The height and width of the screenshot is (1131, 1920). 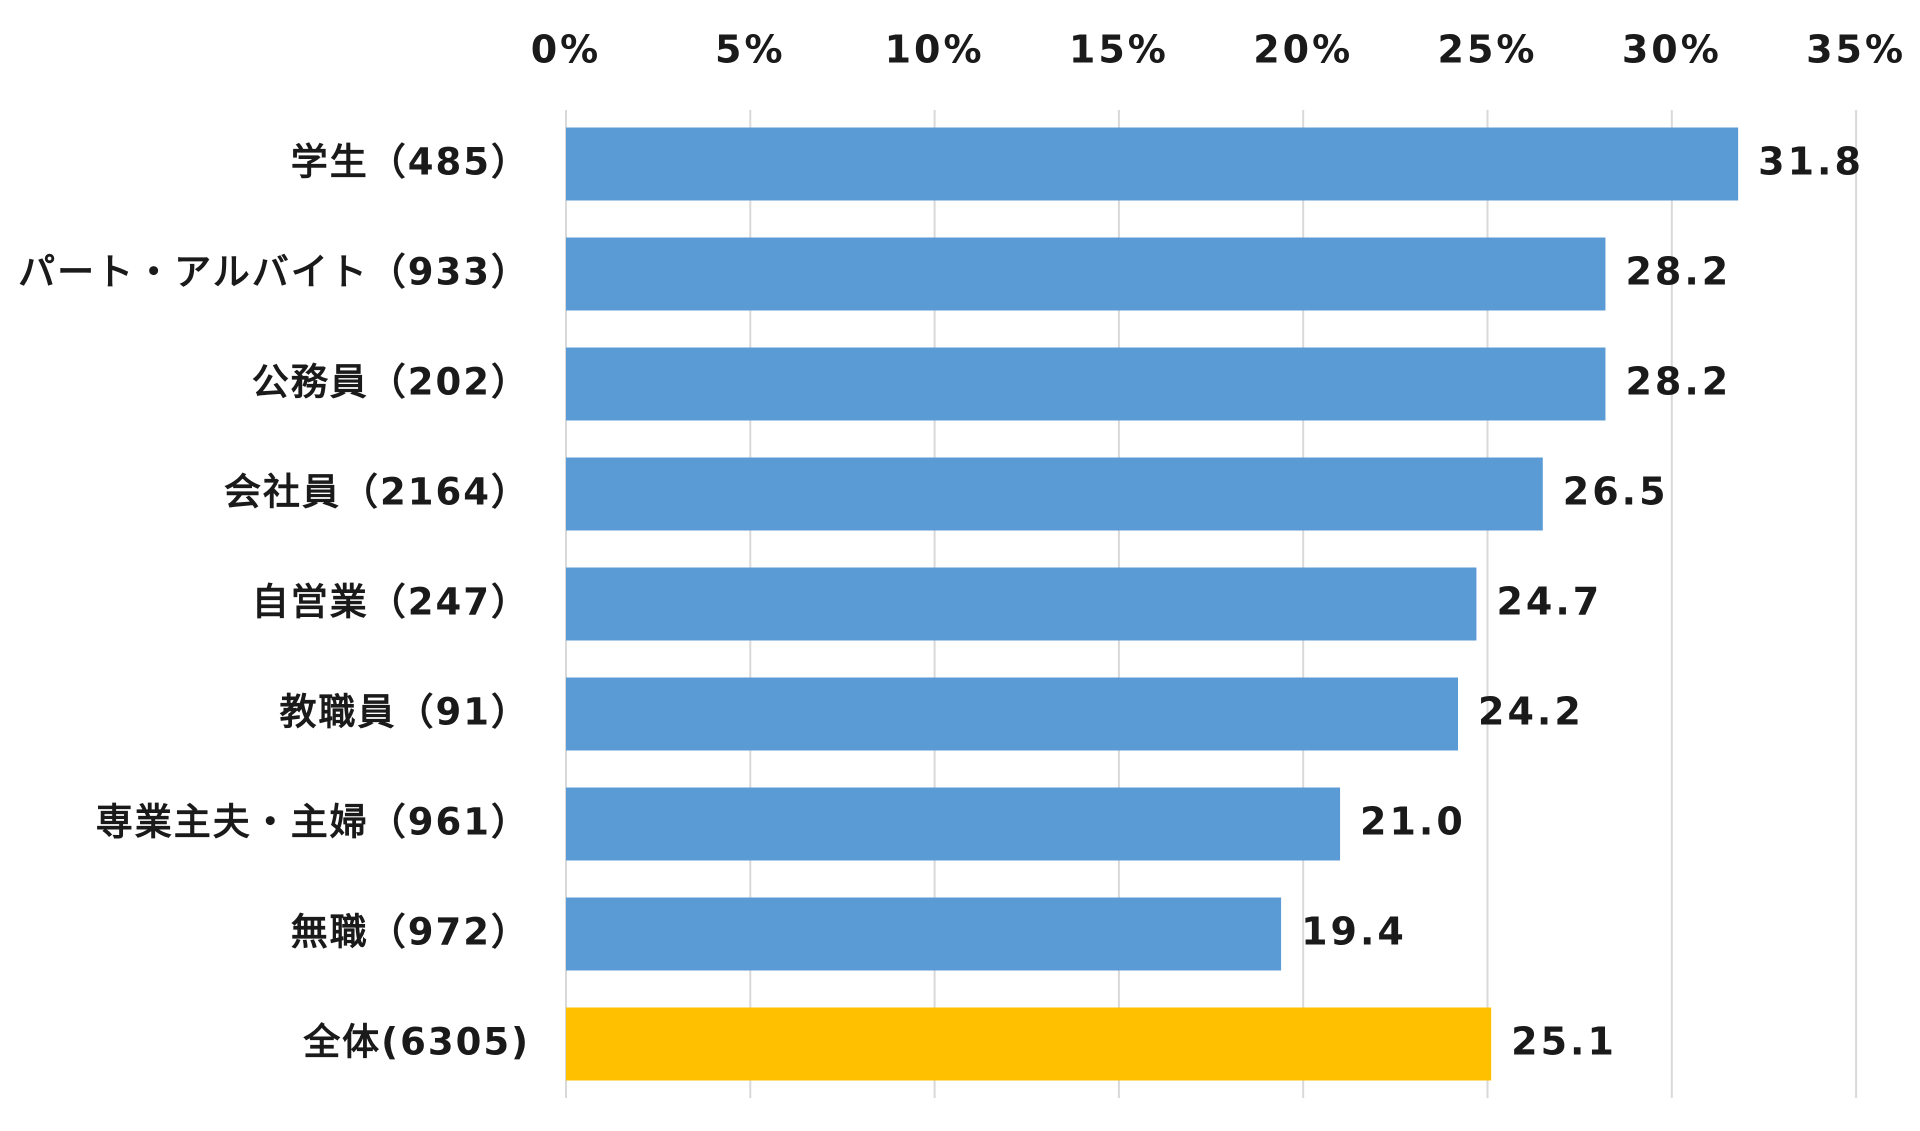 I want to click on category-label: 全体(6305), so click(x=416, y=1042).